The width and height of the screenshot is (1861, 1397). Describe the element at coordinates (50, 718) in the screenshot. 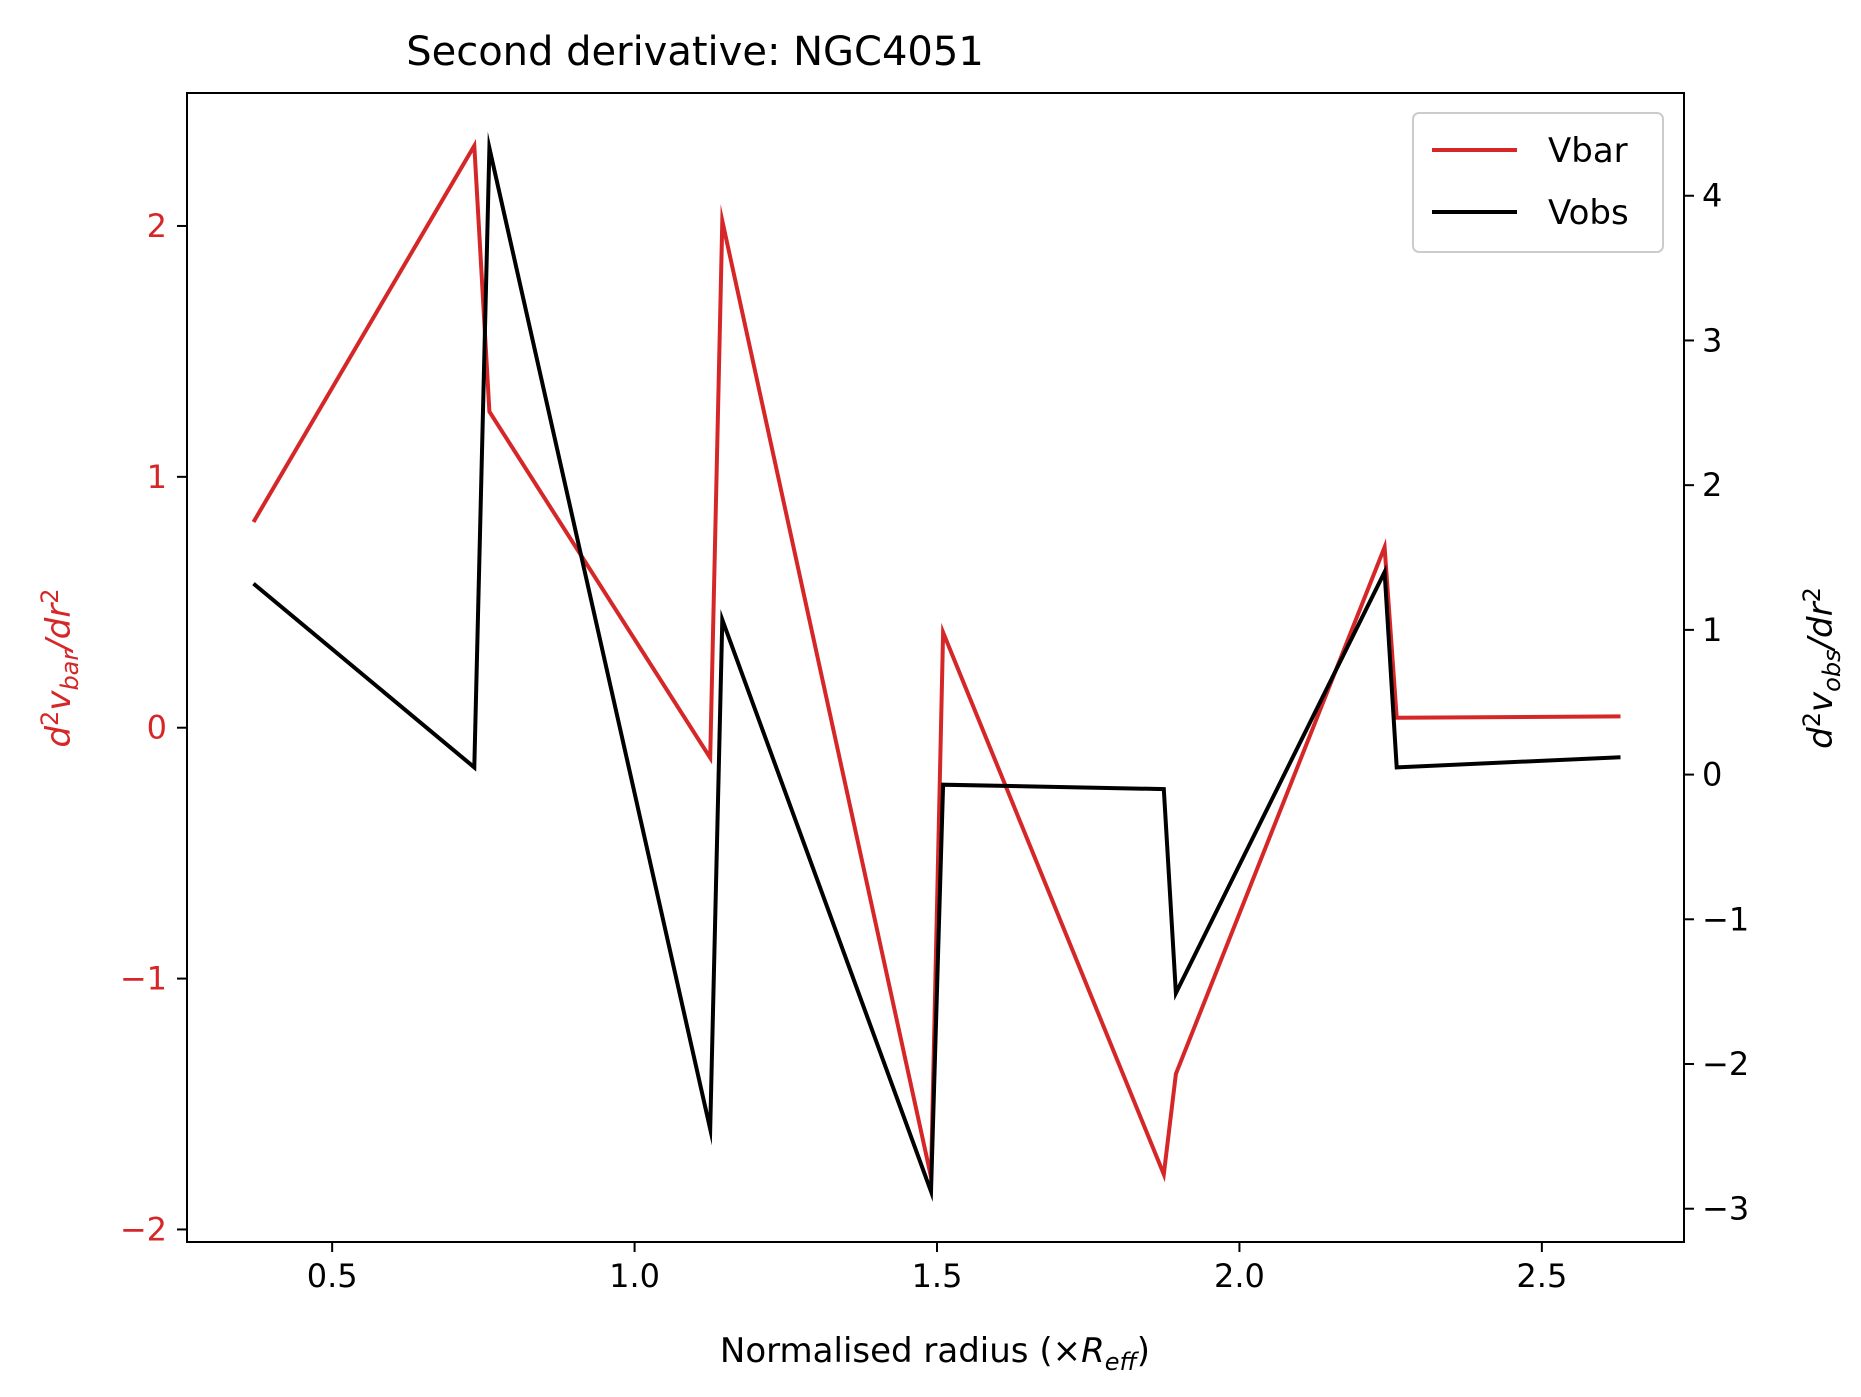

I see `yl-sup: 2` at that location.